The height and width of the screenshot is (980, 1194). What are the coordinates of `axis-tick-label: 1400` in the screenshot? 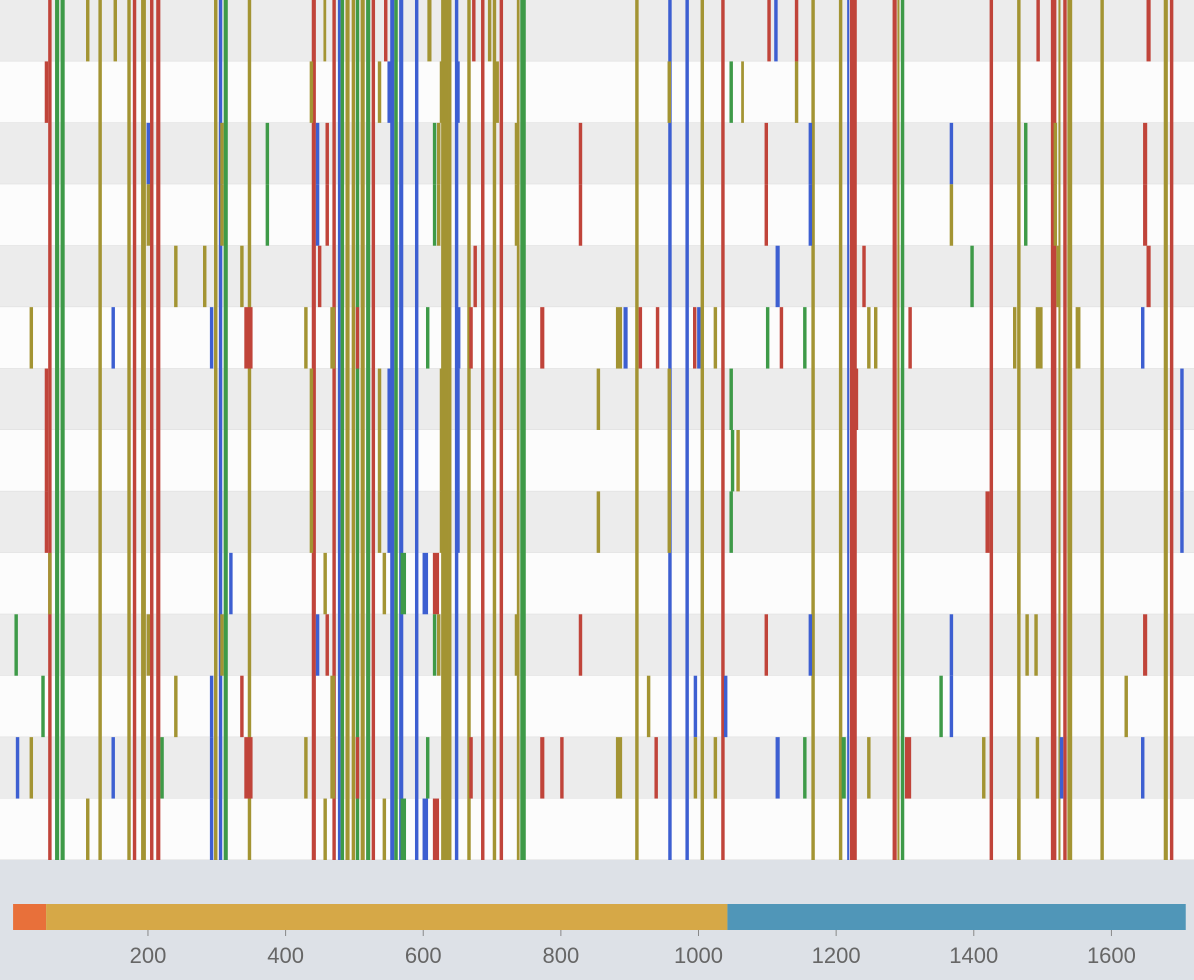 It's located at (973, 955).